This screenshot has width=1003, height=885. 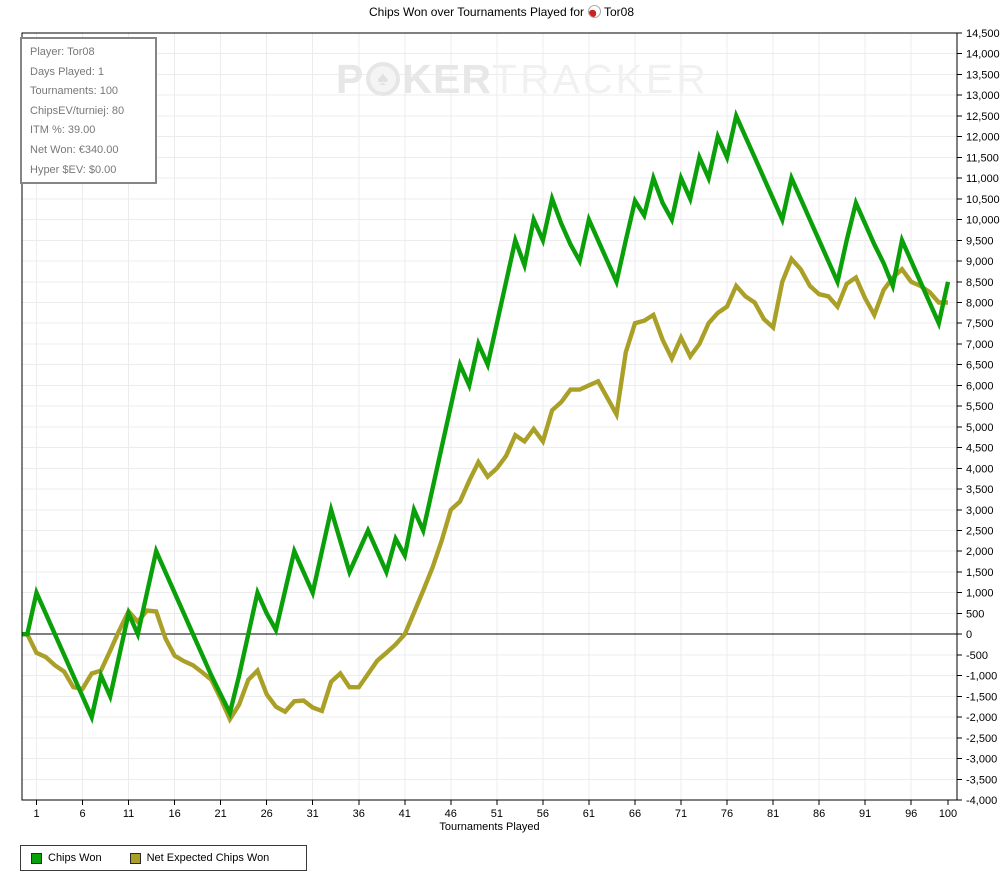 What do you see at coordinates (359, 814) in the screenshot?
I see `svg-text: 36` at bounding box center [359, 814].